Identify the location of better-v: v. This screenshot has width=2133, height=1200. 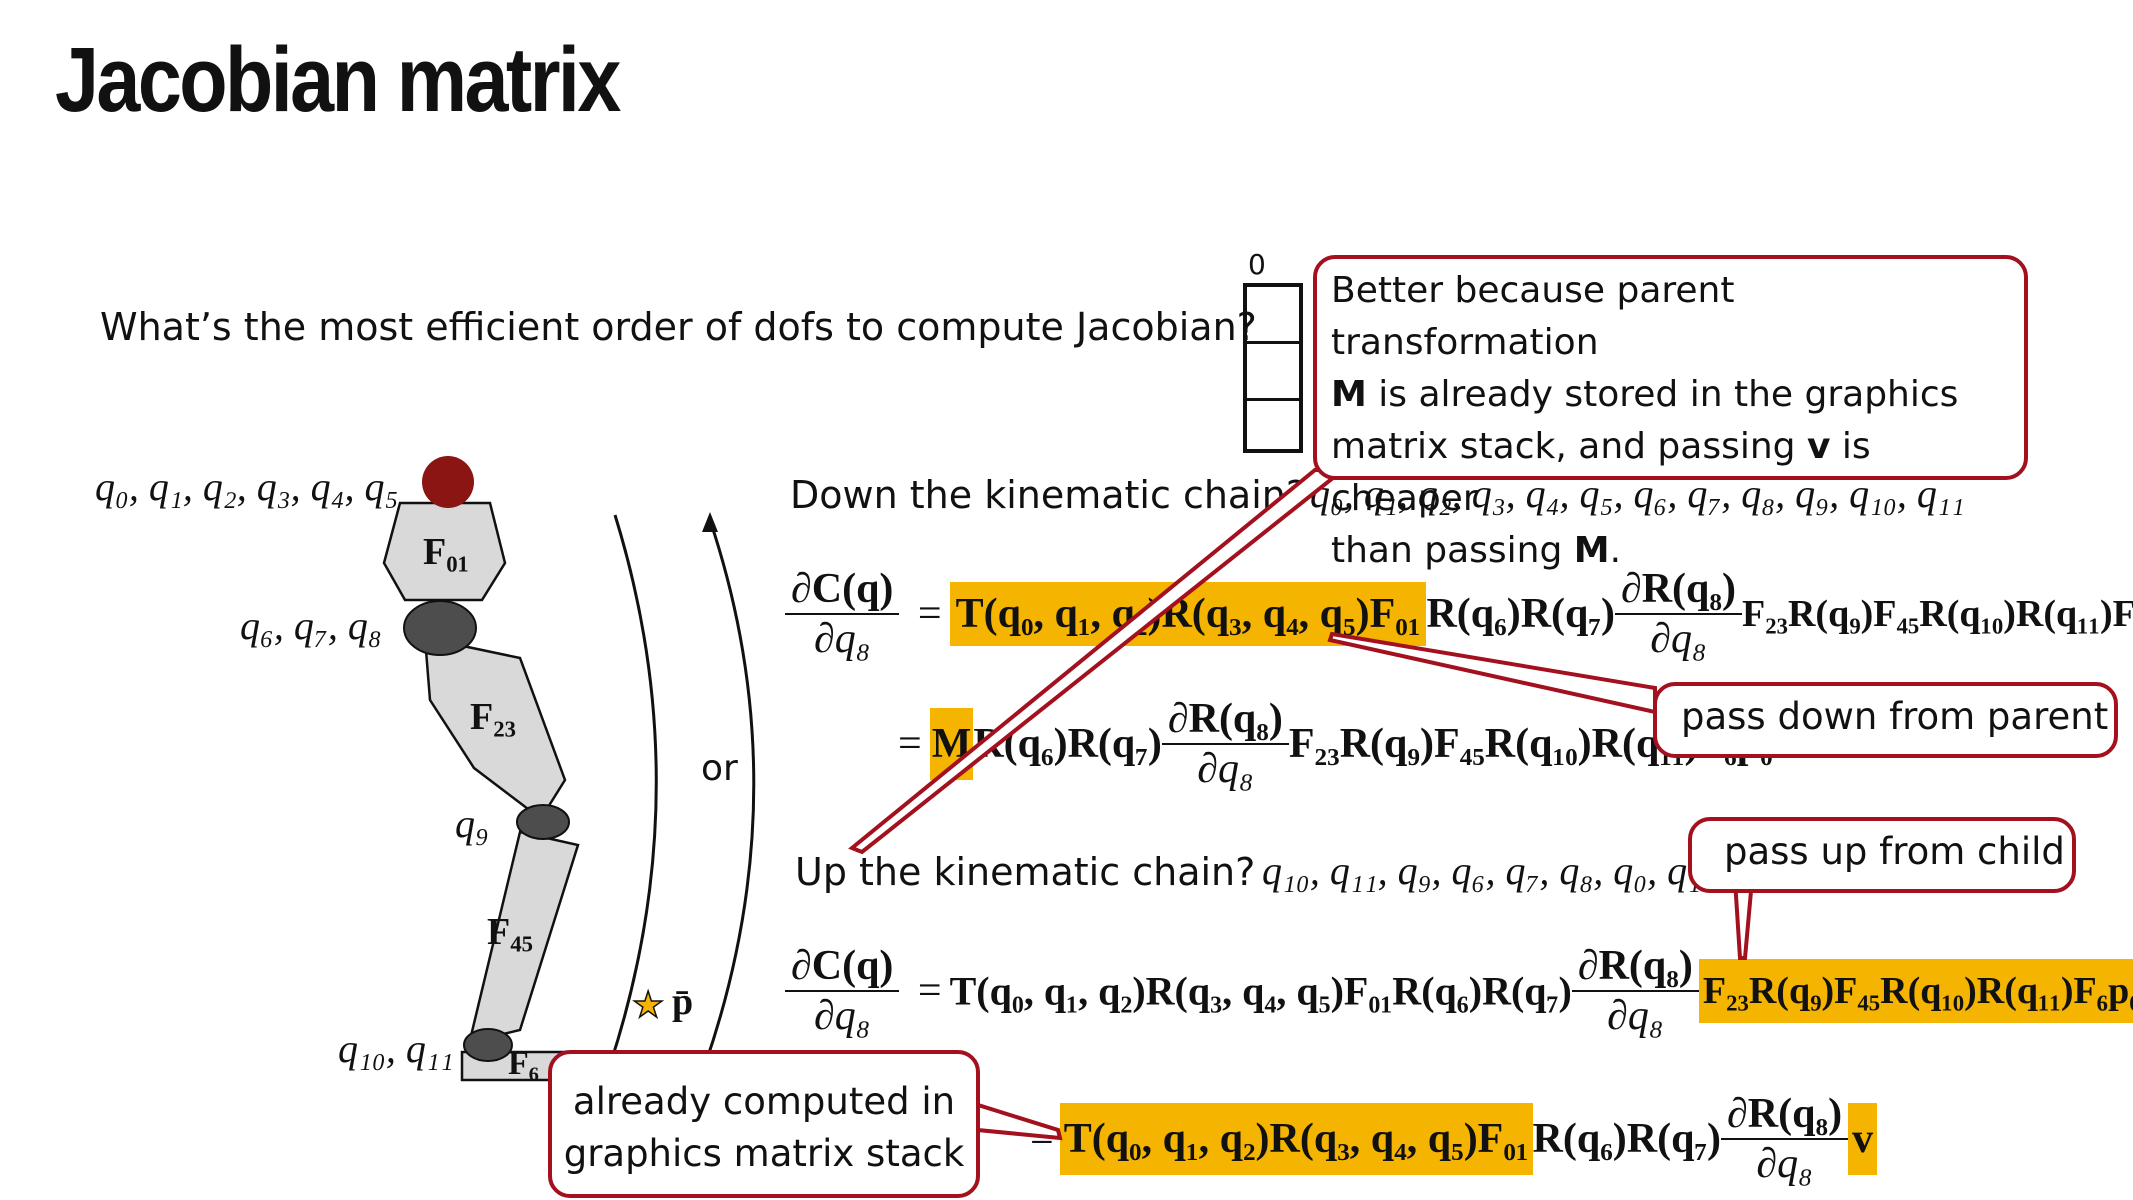
(1818, 446).